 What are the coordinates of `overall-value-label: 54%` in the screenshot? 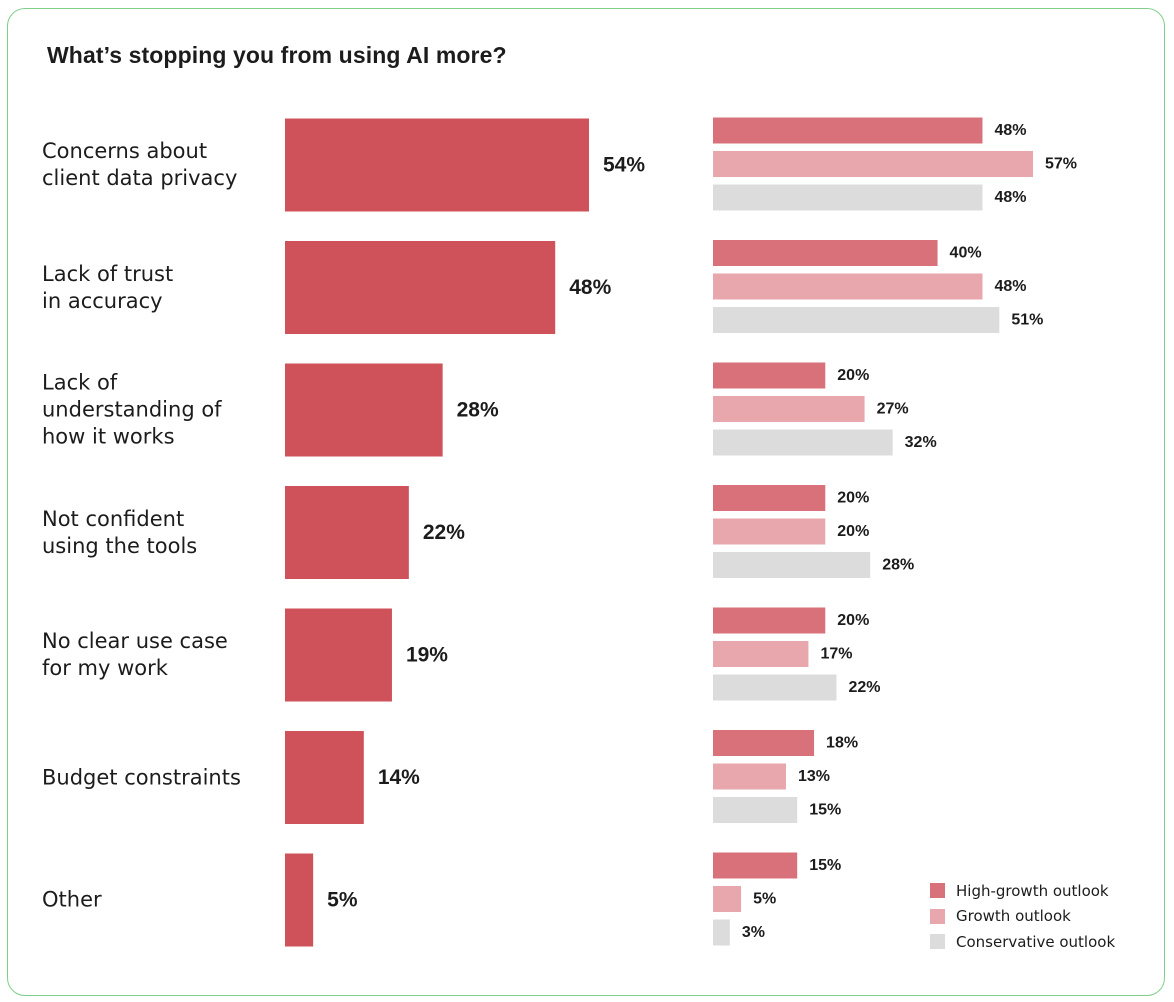 It's located at (624, 165).